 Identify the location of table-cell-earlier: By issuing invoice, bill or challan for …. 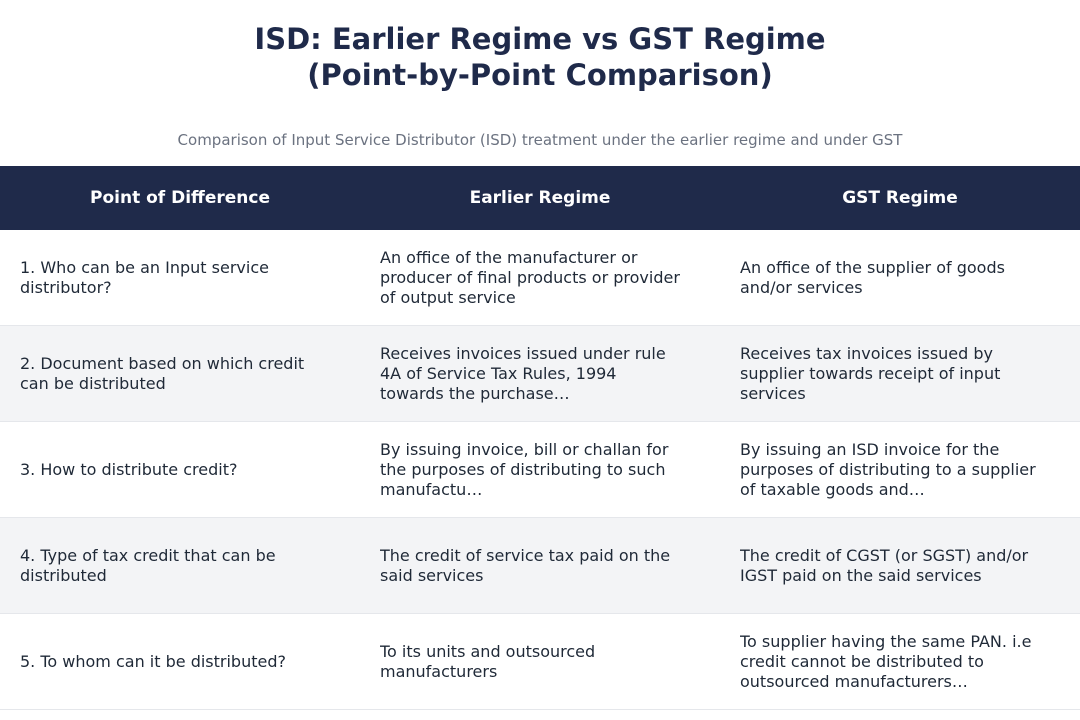
(540, 469).